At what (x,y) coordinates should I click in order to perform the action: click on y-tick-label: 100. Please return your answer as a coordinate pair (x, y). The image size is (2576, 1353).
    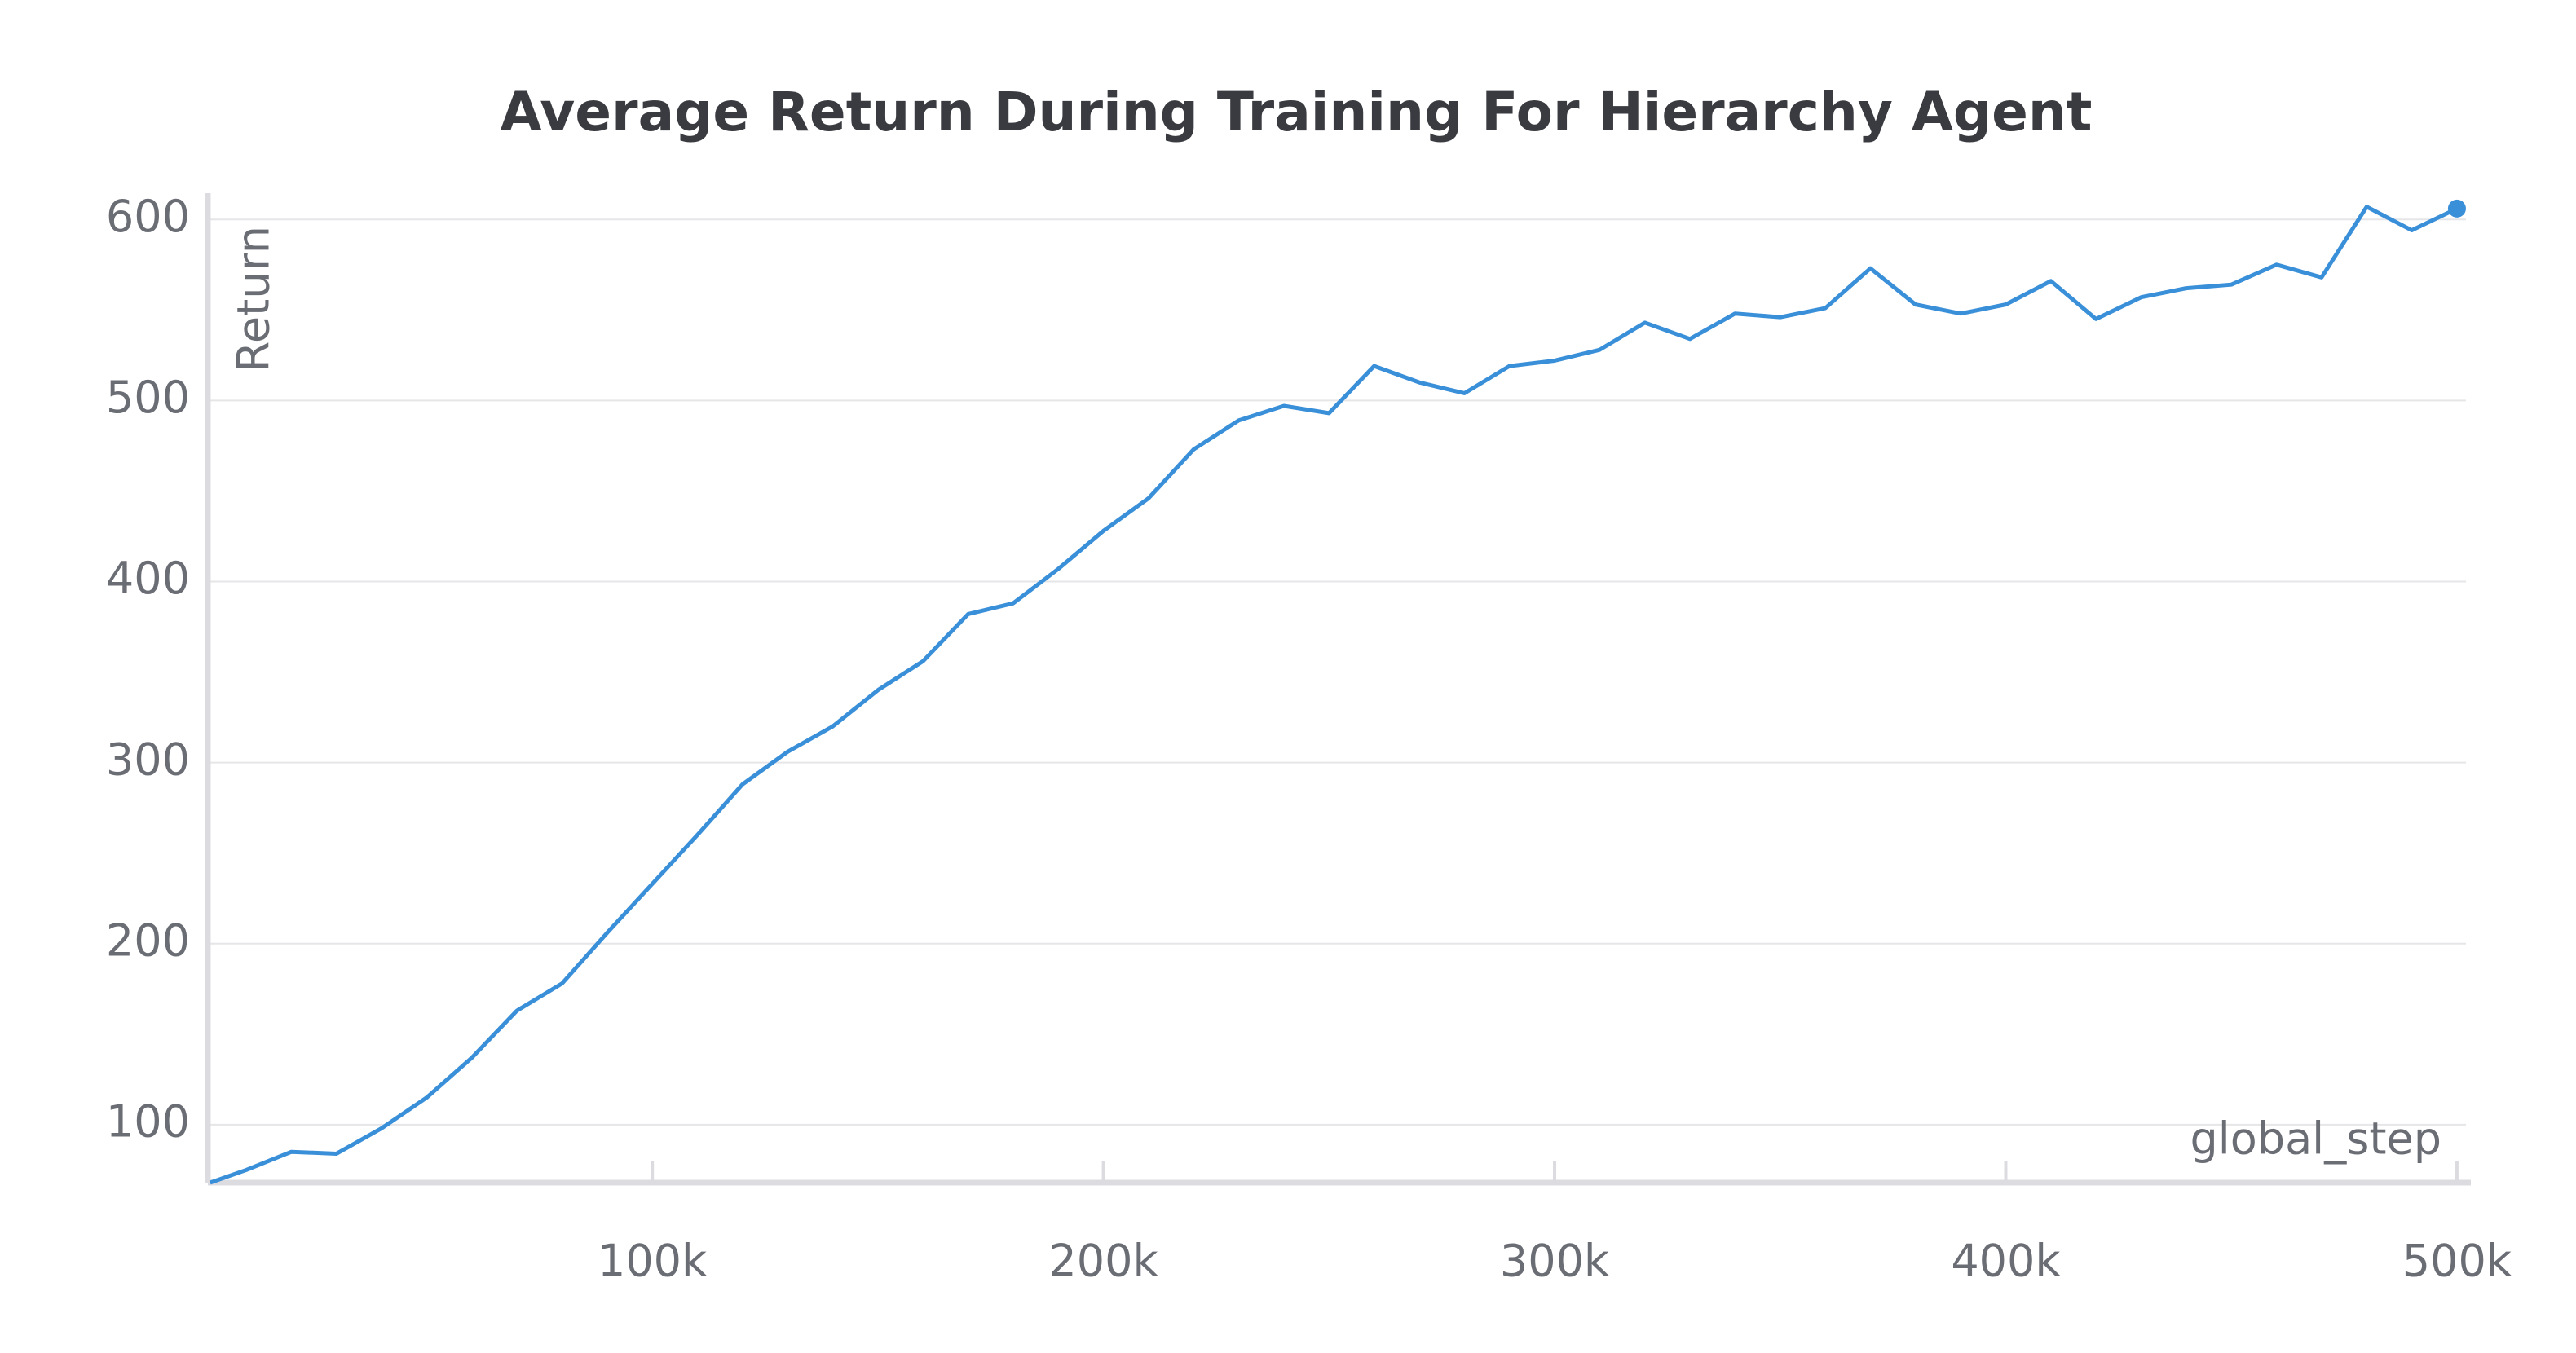
    Looking at the image, I should click on (148, 1122).